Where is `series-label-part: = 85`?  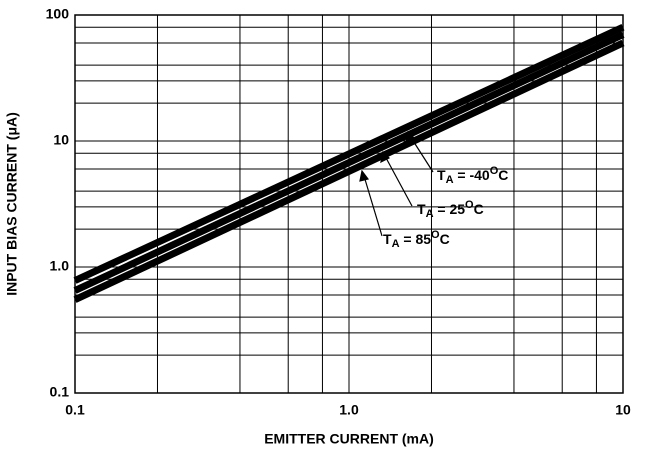 series-label-part: = 85 is located at coordinates (416, 239).